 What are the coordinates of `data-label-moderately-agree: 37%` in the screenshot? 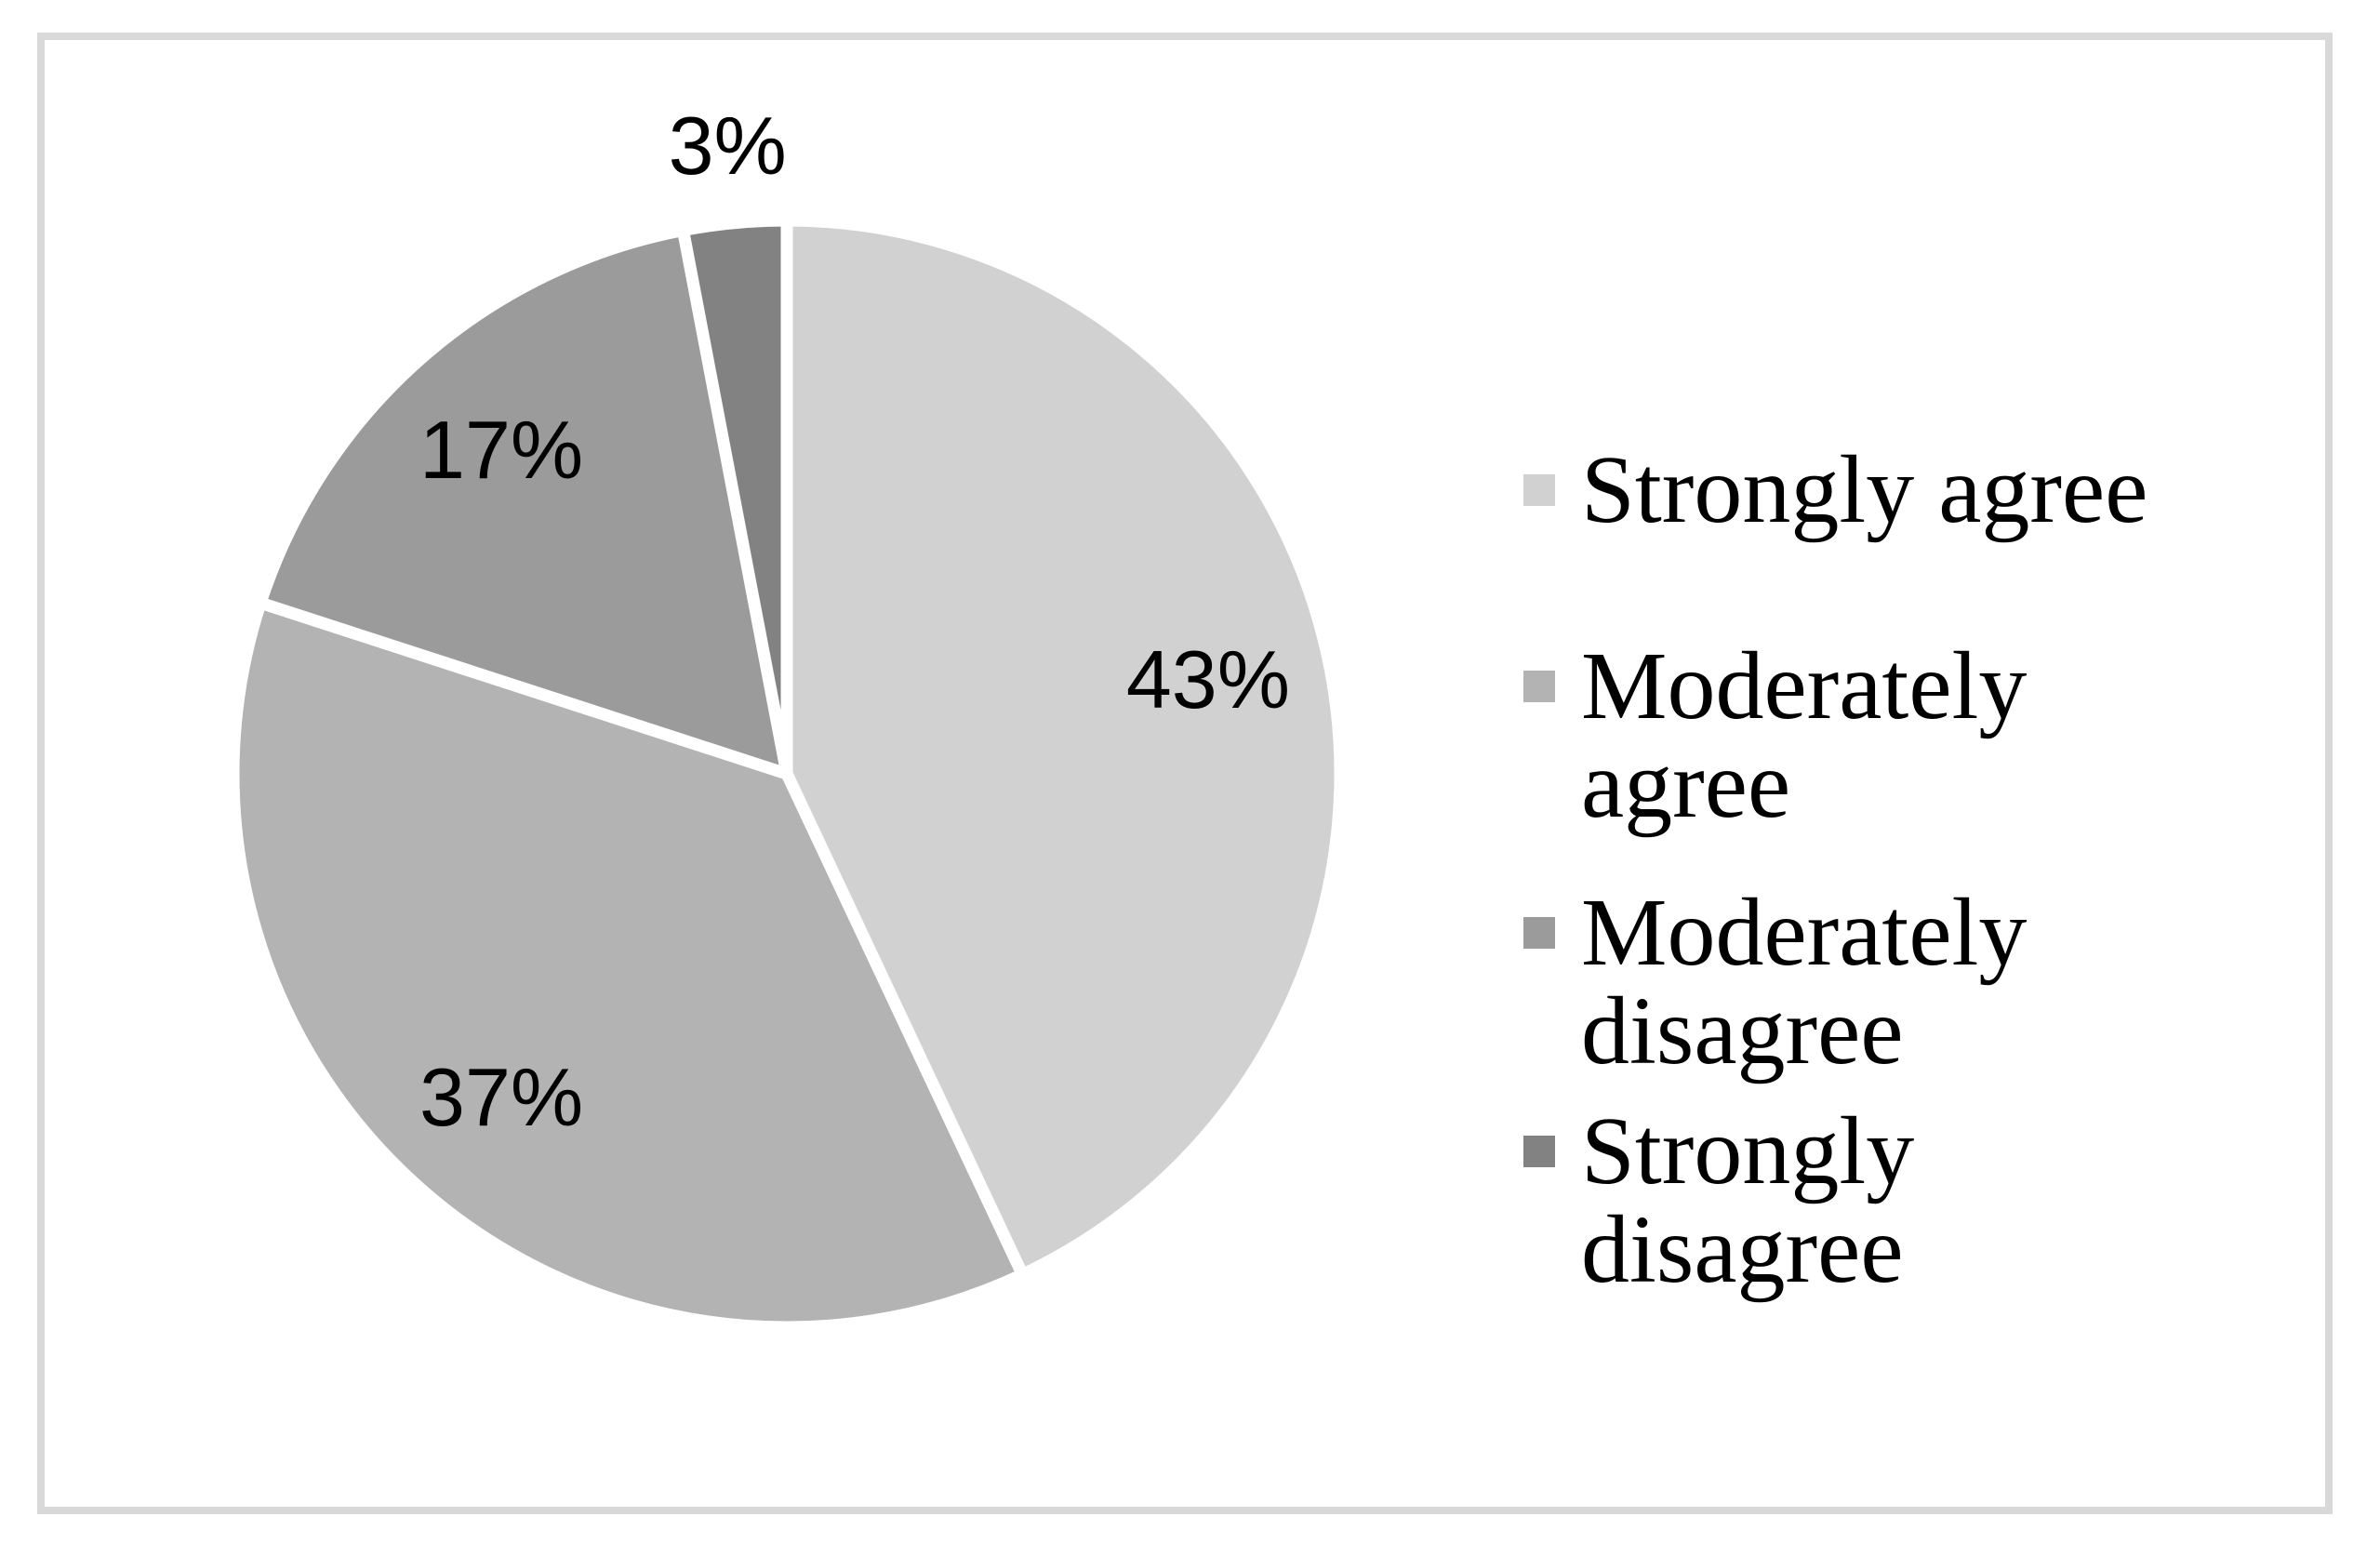 It's located at (501, 1097).